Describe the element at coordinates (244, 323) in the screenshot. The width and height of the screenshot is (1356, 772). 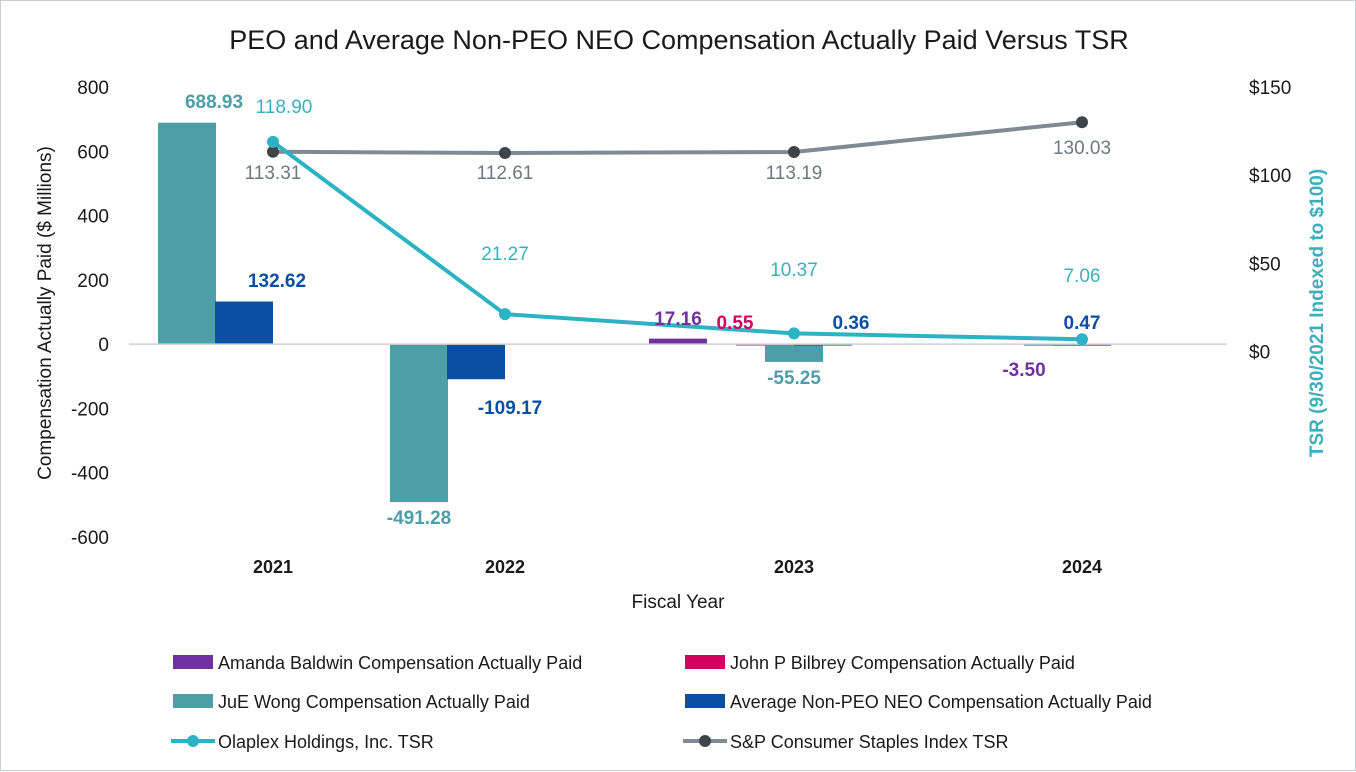
I see `bar-average-non-peo-neo-compensation-actually-paid-2021` at that location.